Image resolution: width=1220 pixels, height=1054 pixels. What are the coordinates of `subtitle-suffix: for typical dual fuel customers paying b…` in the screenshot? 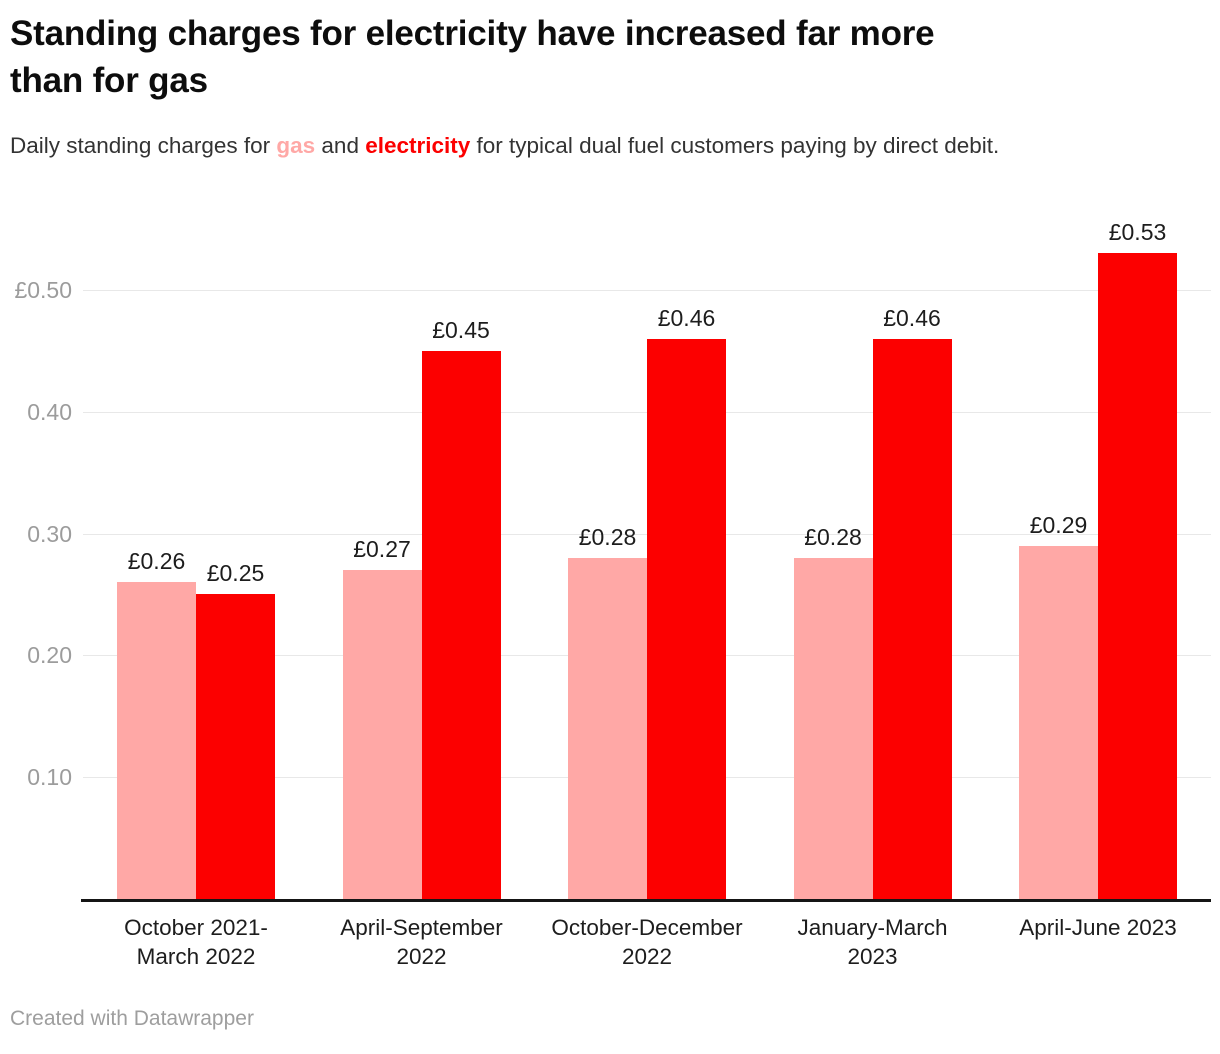 It's located at (735, 145).